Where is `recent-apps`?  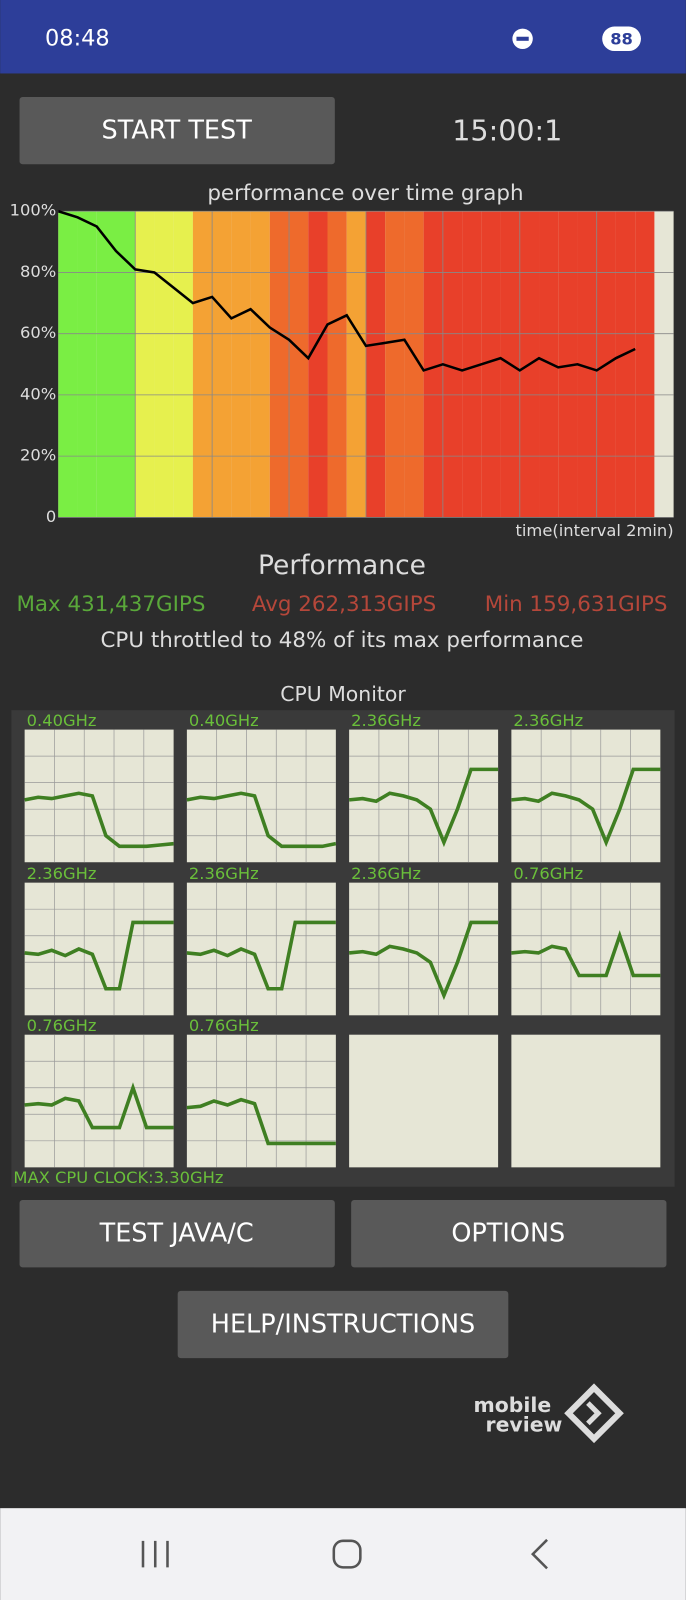 recent-apps is located at coordinates (155, 1554).